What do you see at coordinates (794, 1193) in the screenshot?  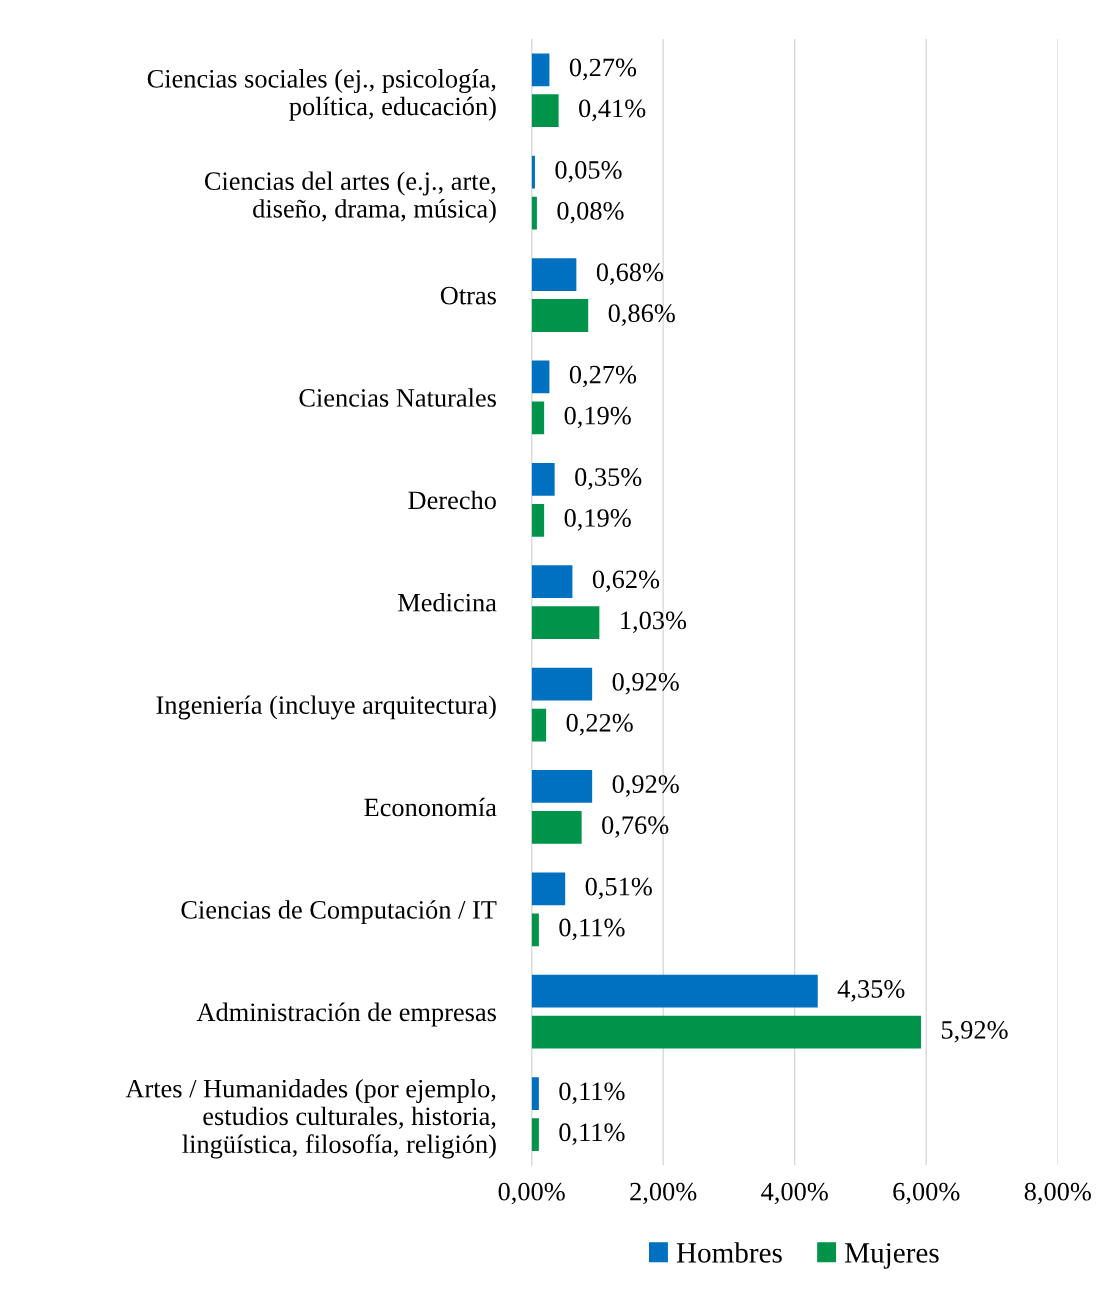 I see `x-tick-label: 4,00%` at bounding box center [794, 1193].